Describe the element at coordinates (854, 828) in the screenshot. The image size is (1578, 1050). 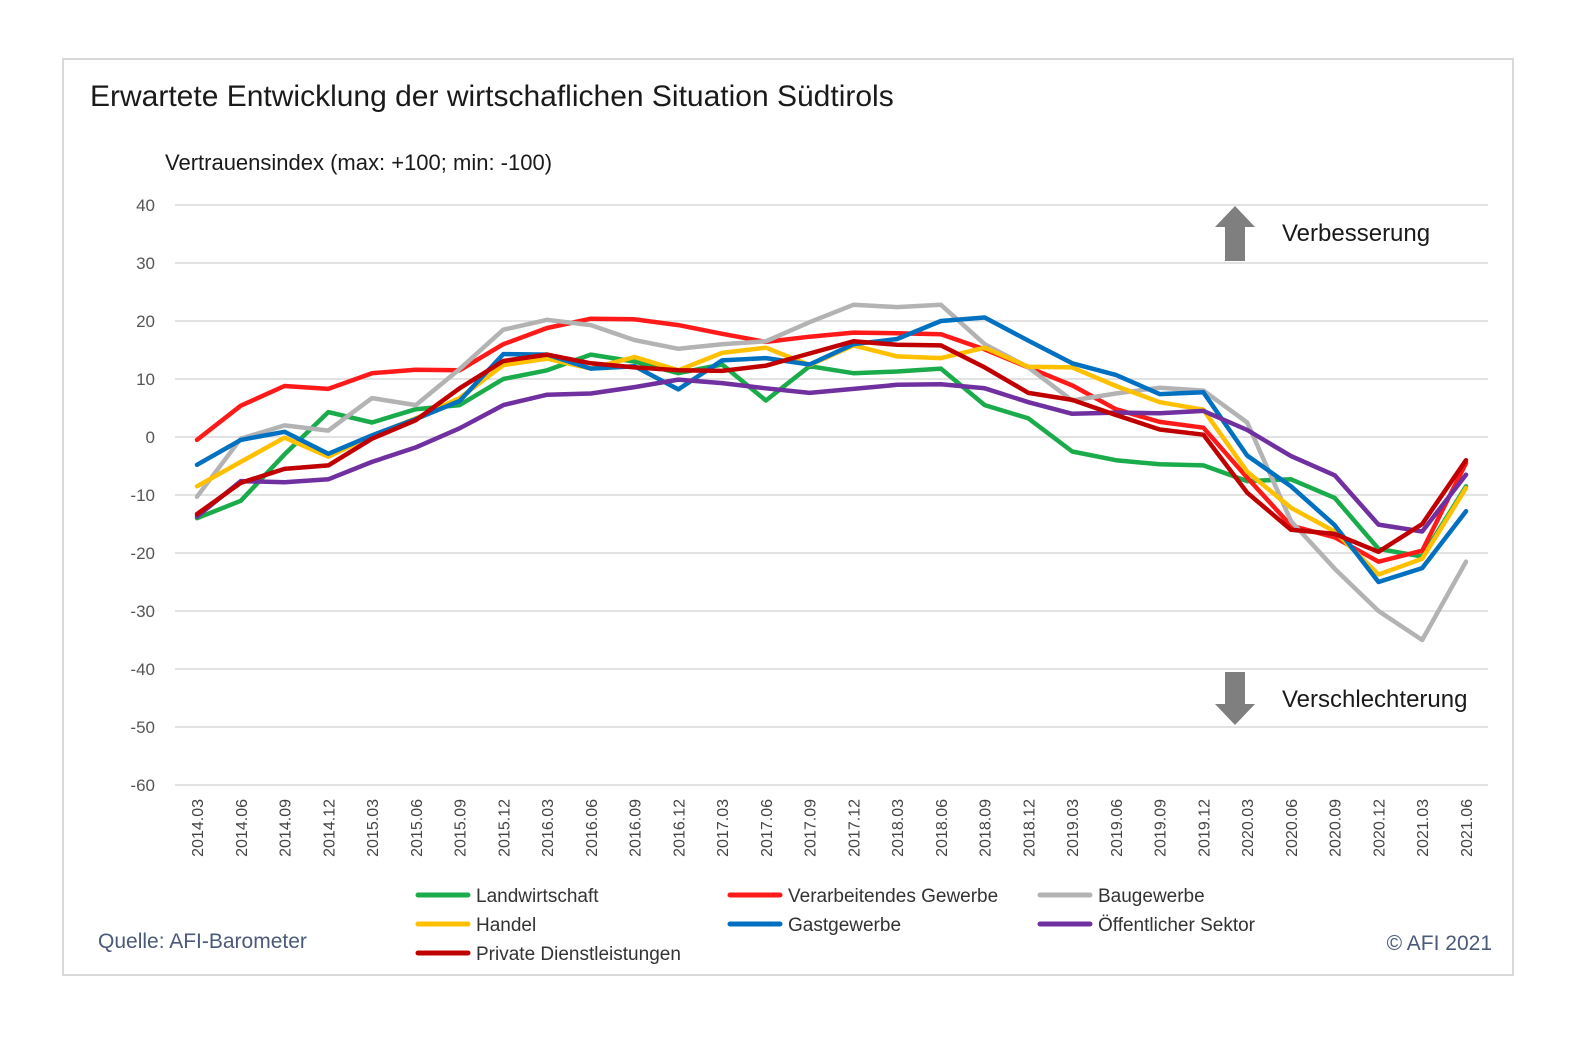
I see `x-tick-label: 2017.12` at that location.